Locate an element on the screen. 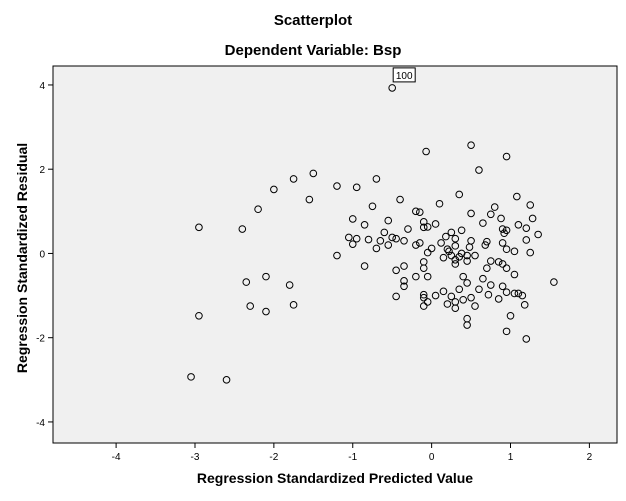 The image size is (626, 501). y-tick-label: 0 is located at coordinates (42, 254).